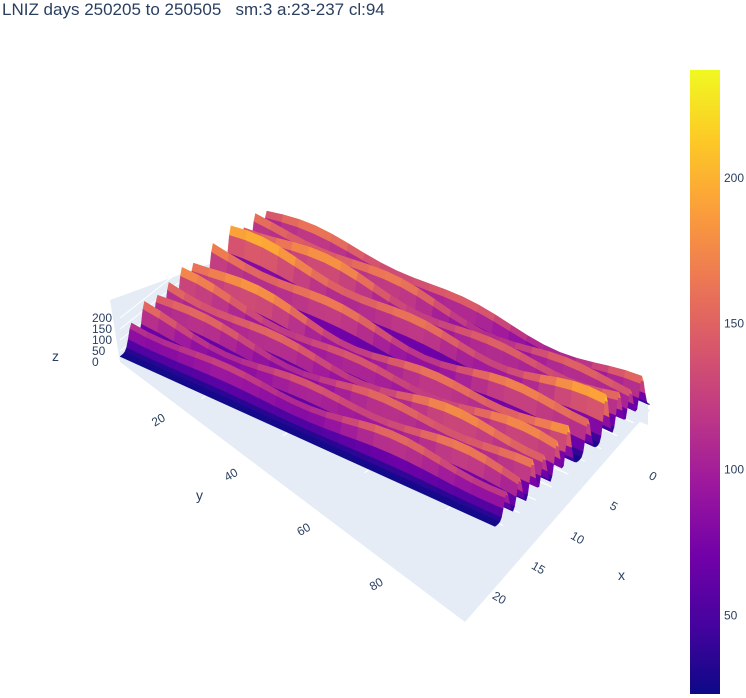  Describe the element at coordinates (705, 382) in the screenshot. I see `colorbar-rect` at that location.